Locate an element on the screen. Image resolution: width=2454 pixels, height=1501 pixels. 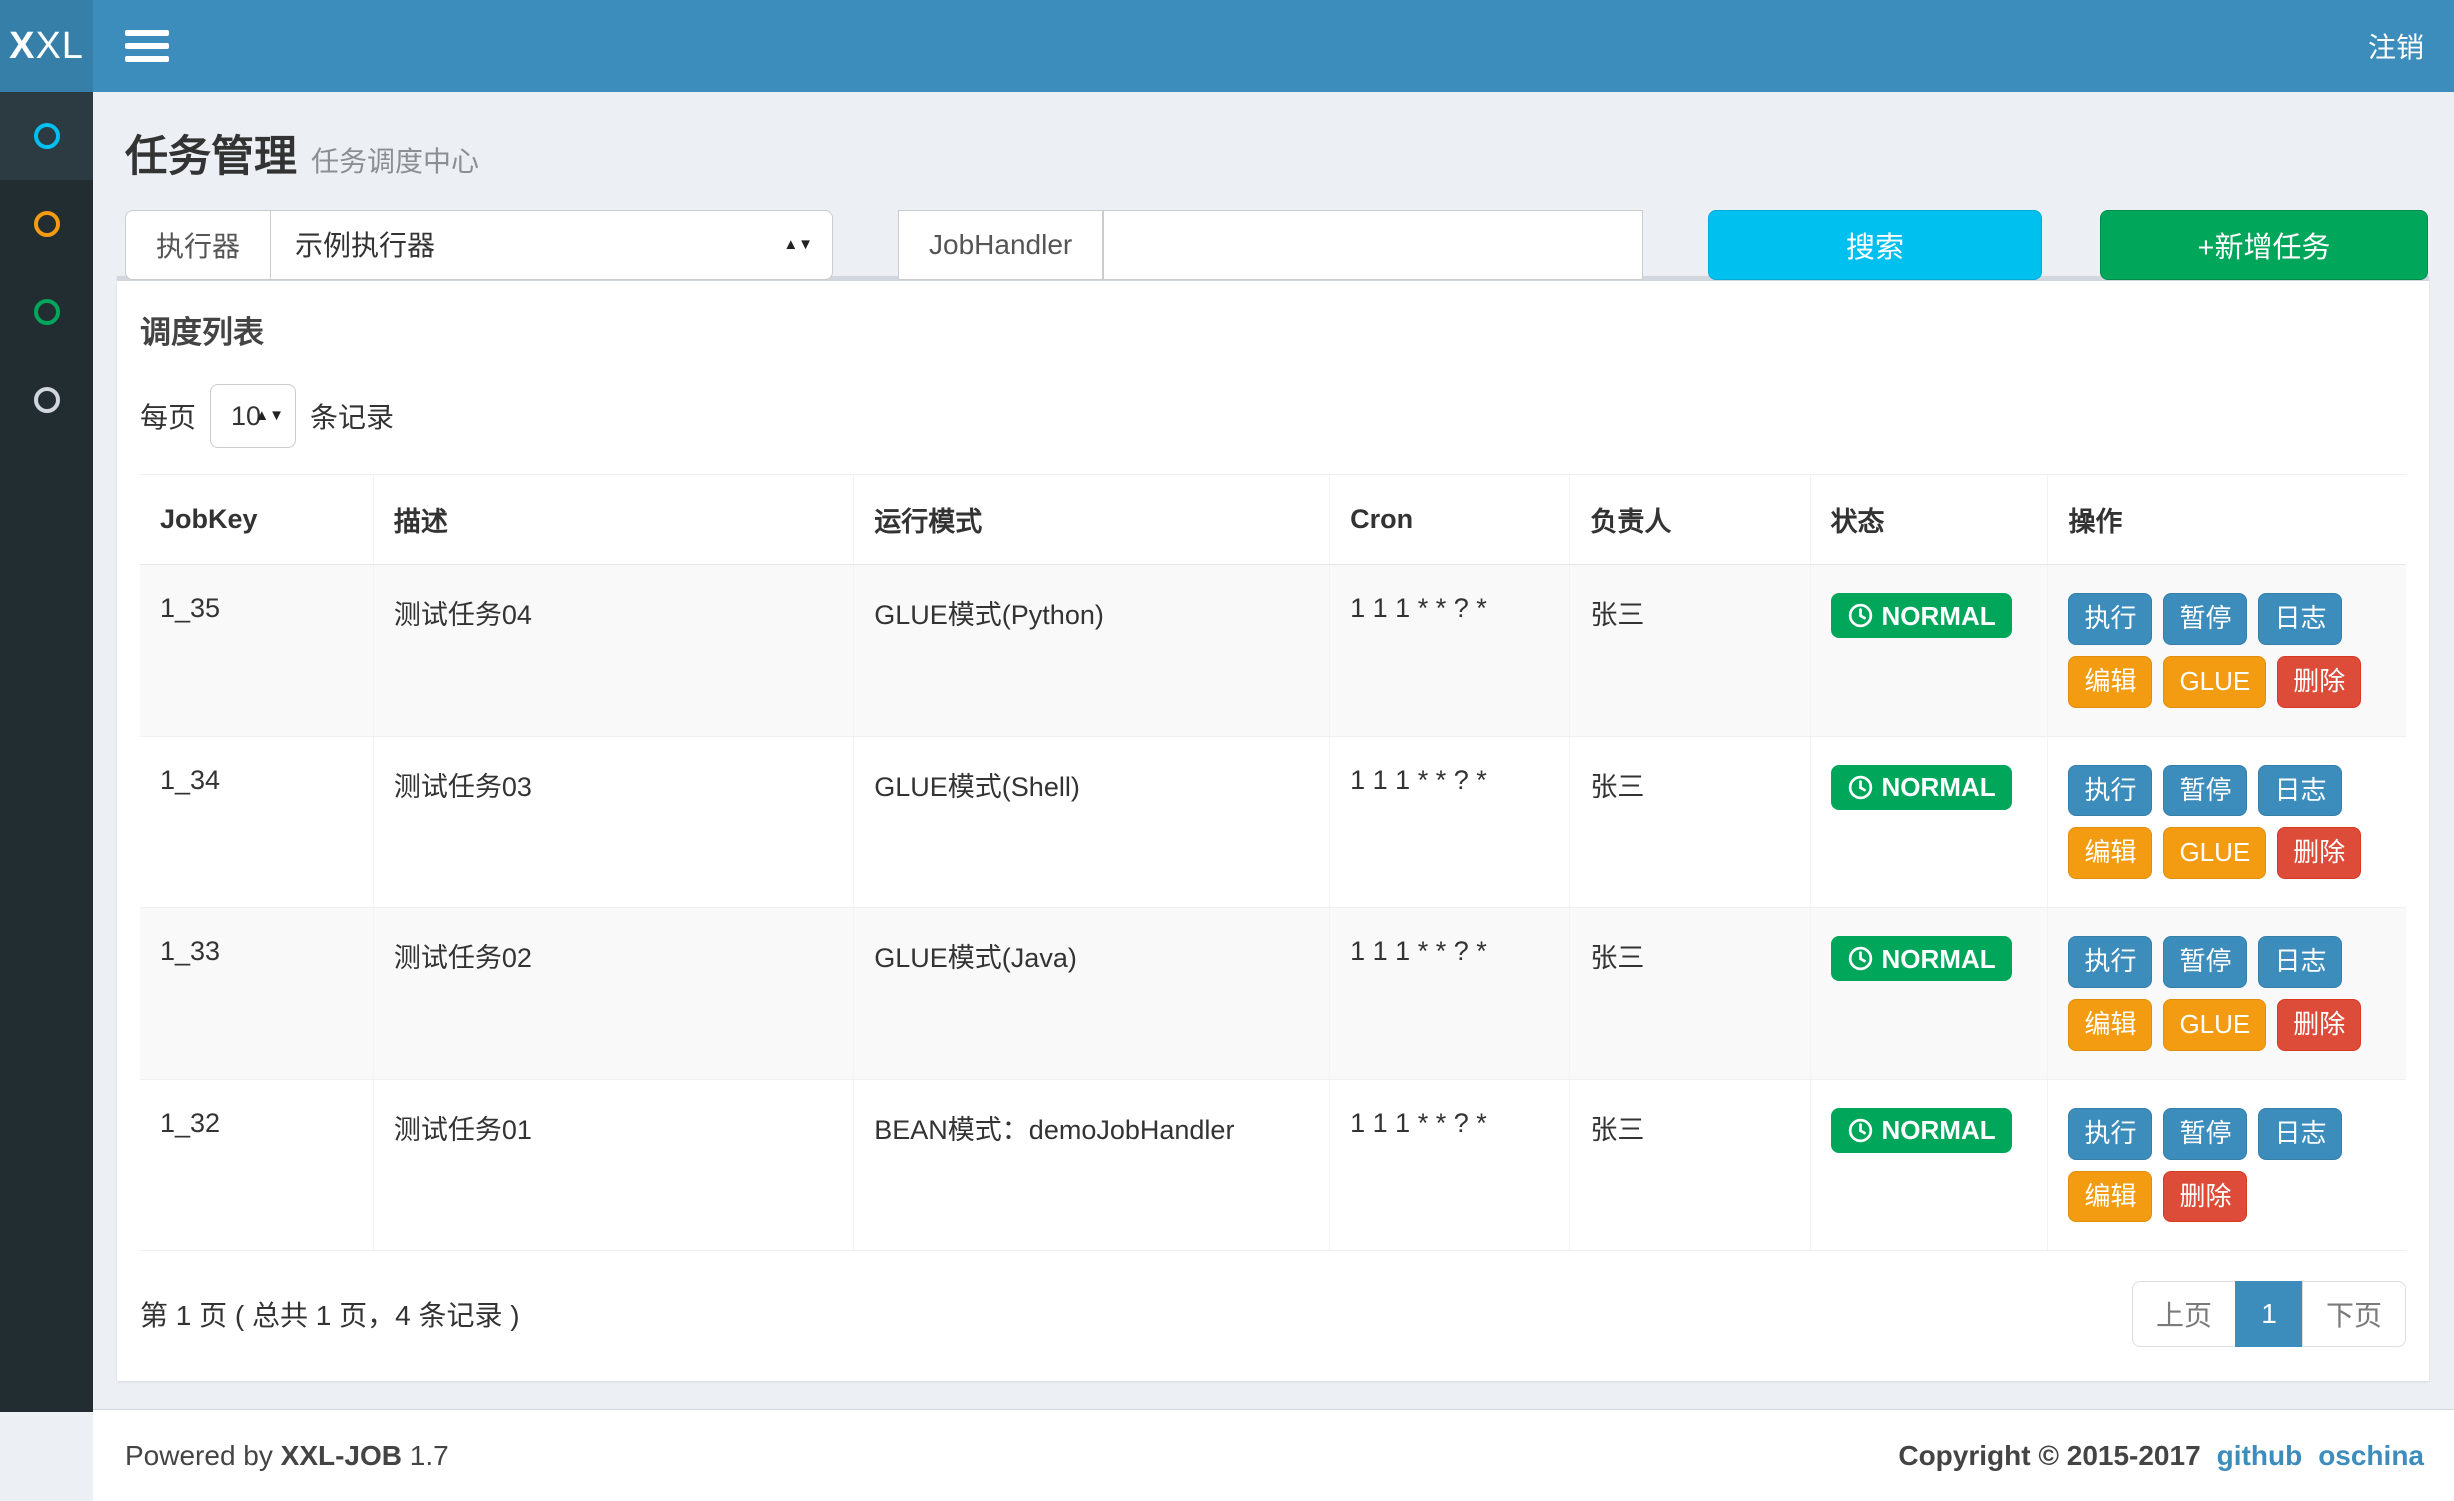
jobkey-cell: 1_35 is located at coordinates (256, 651).